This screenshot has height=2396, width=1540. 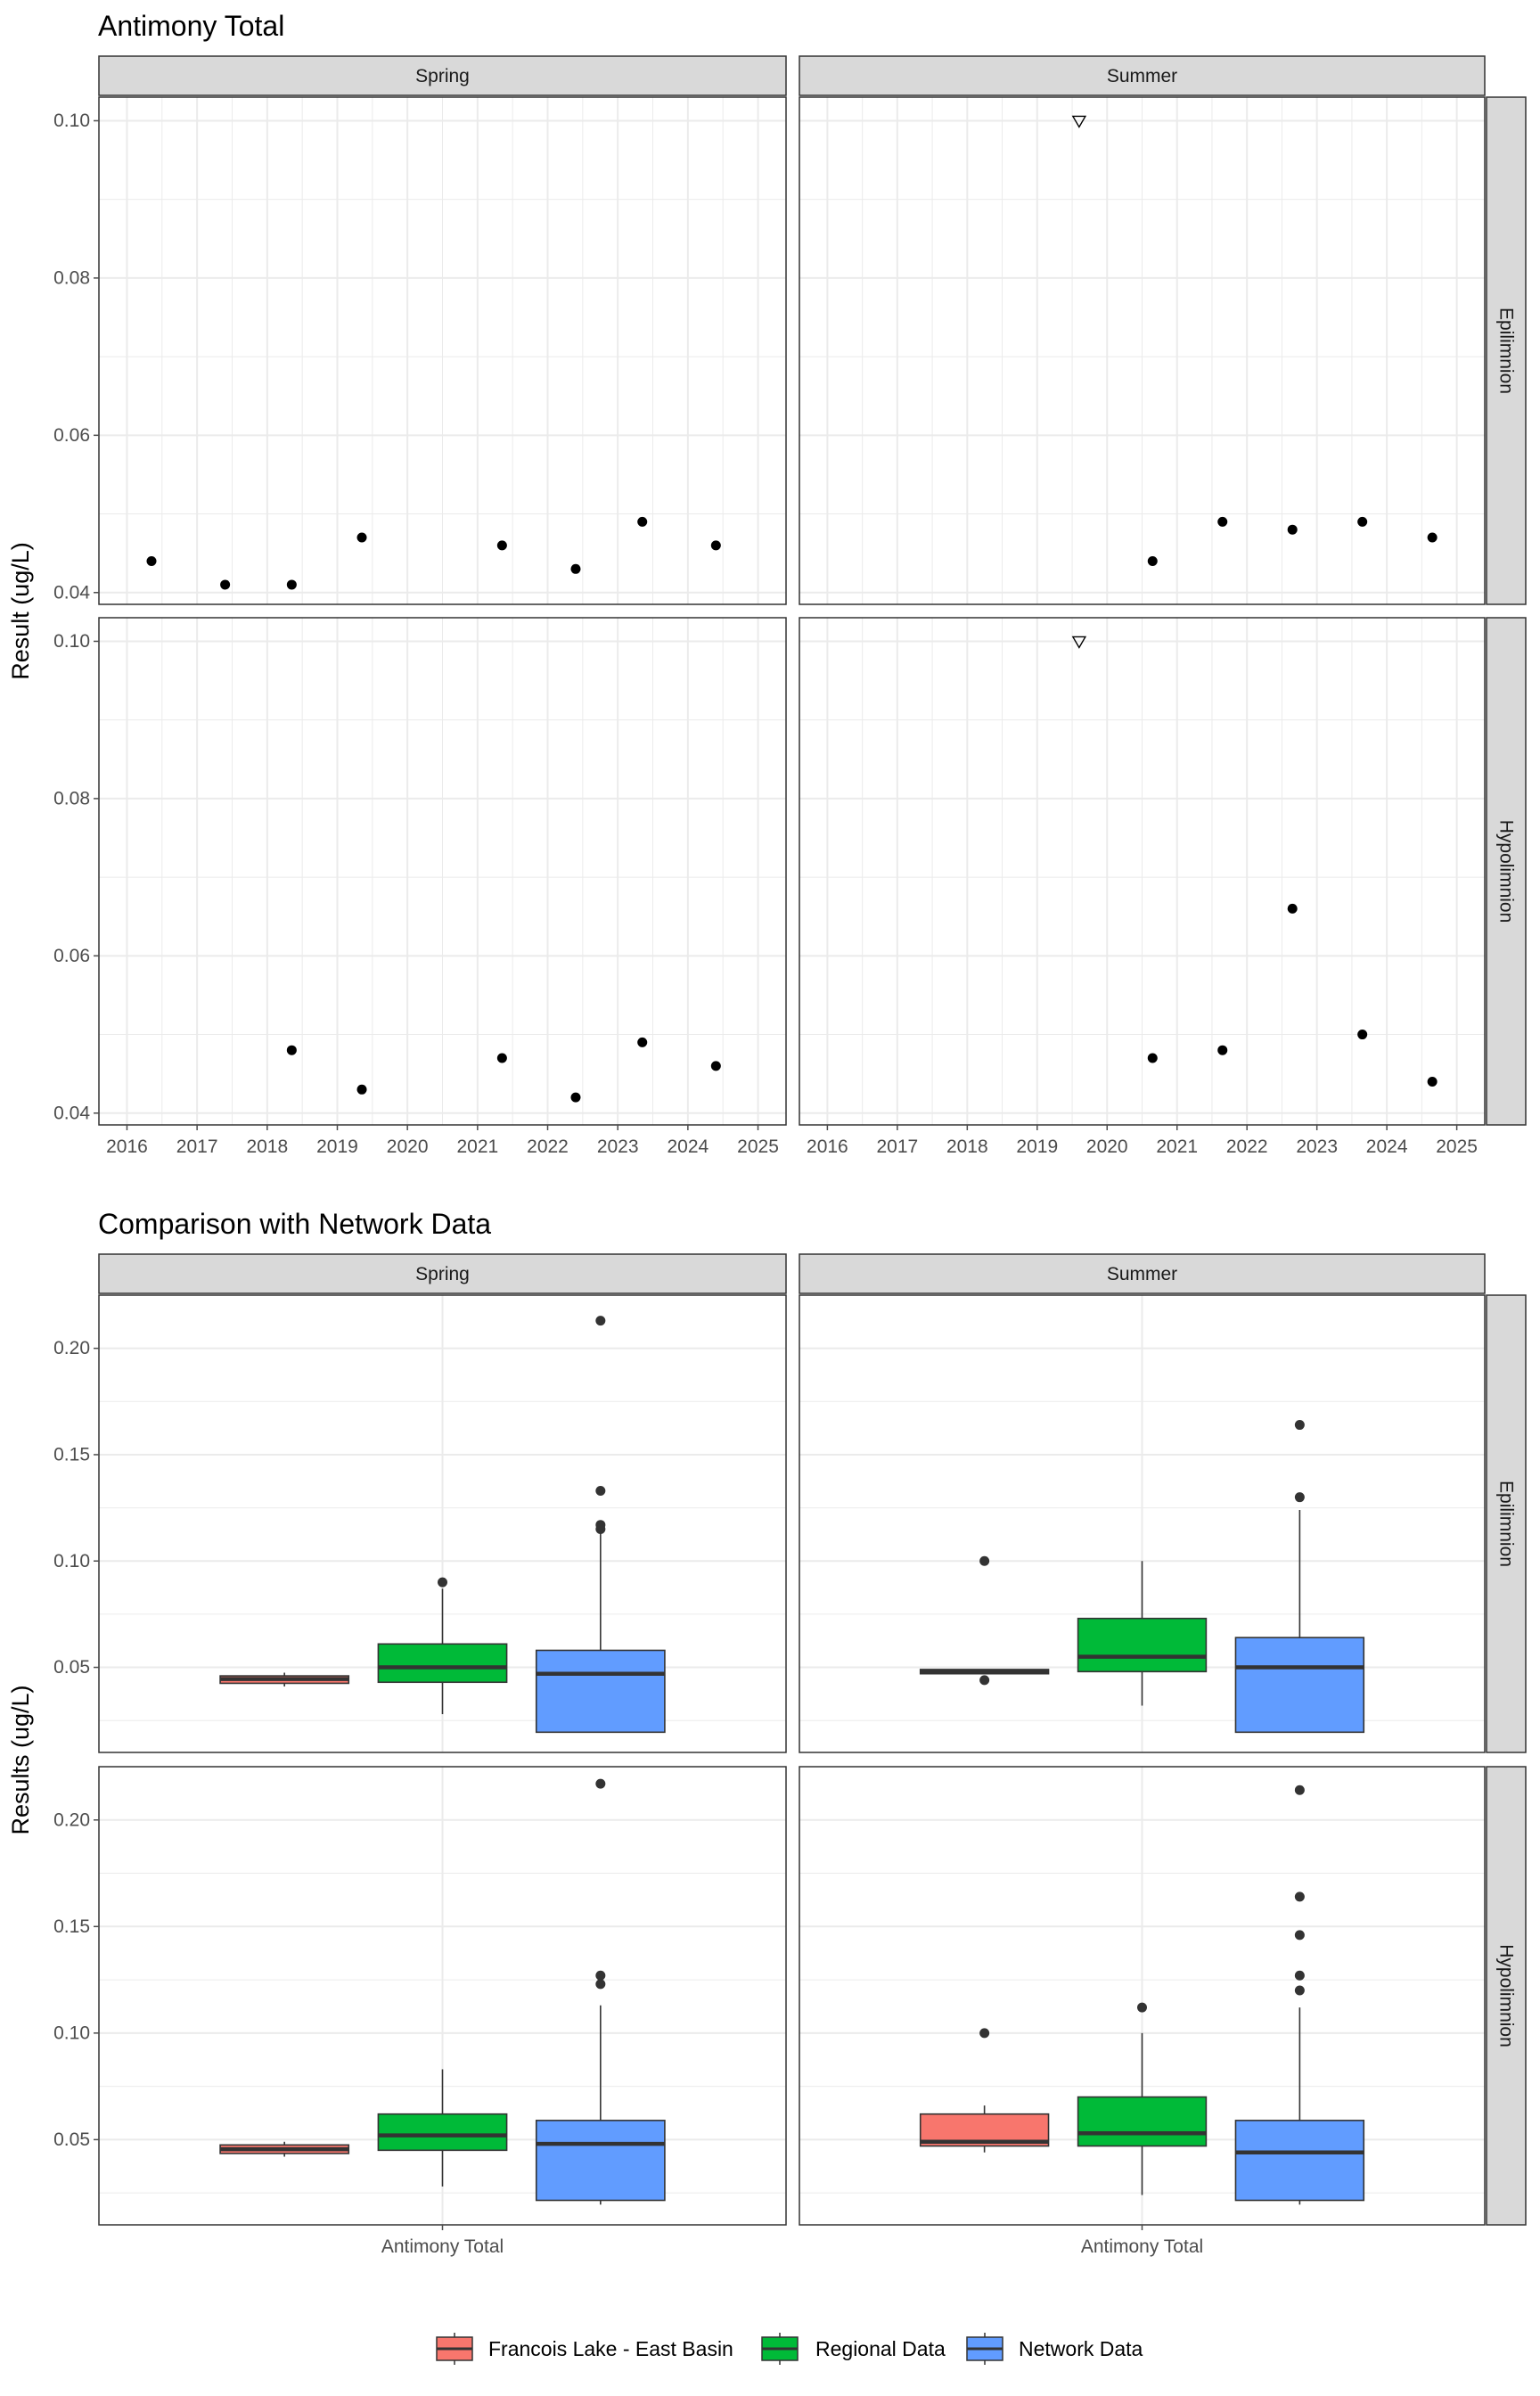 I want to click on legend-label: Network Data, so click(x=1081, y=2348).